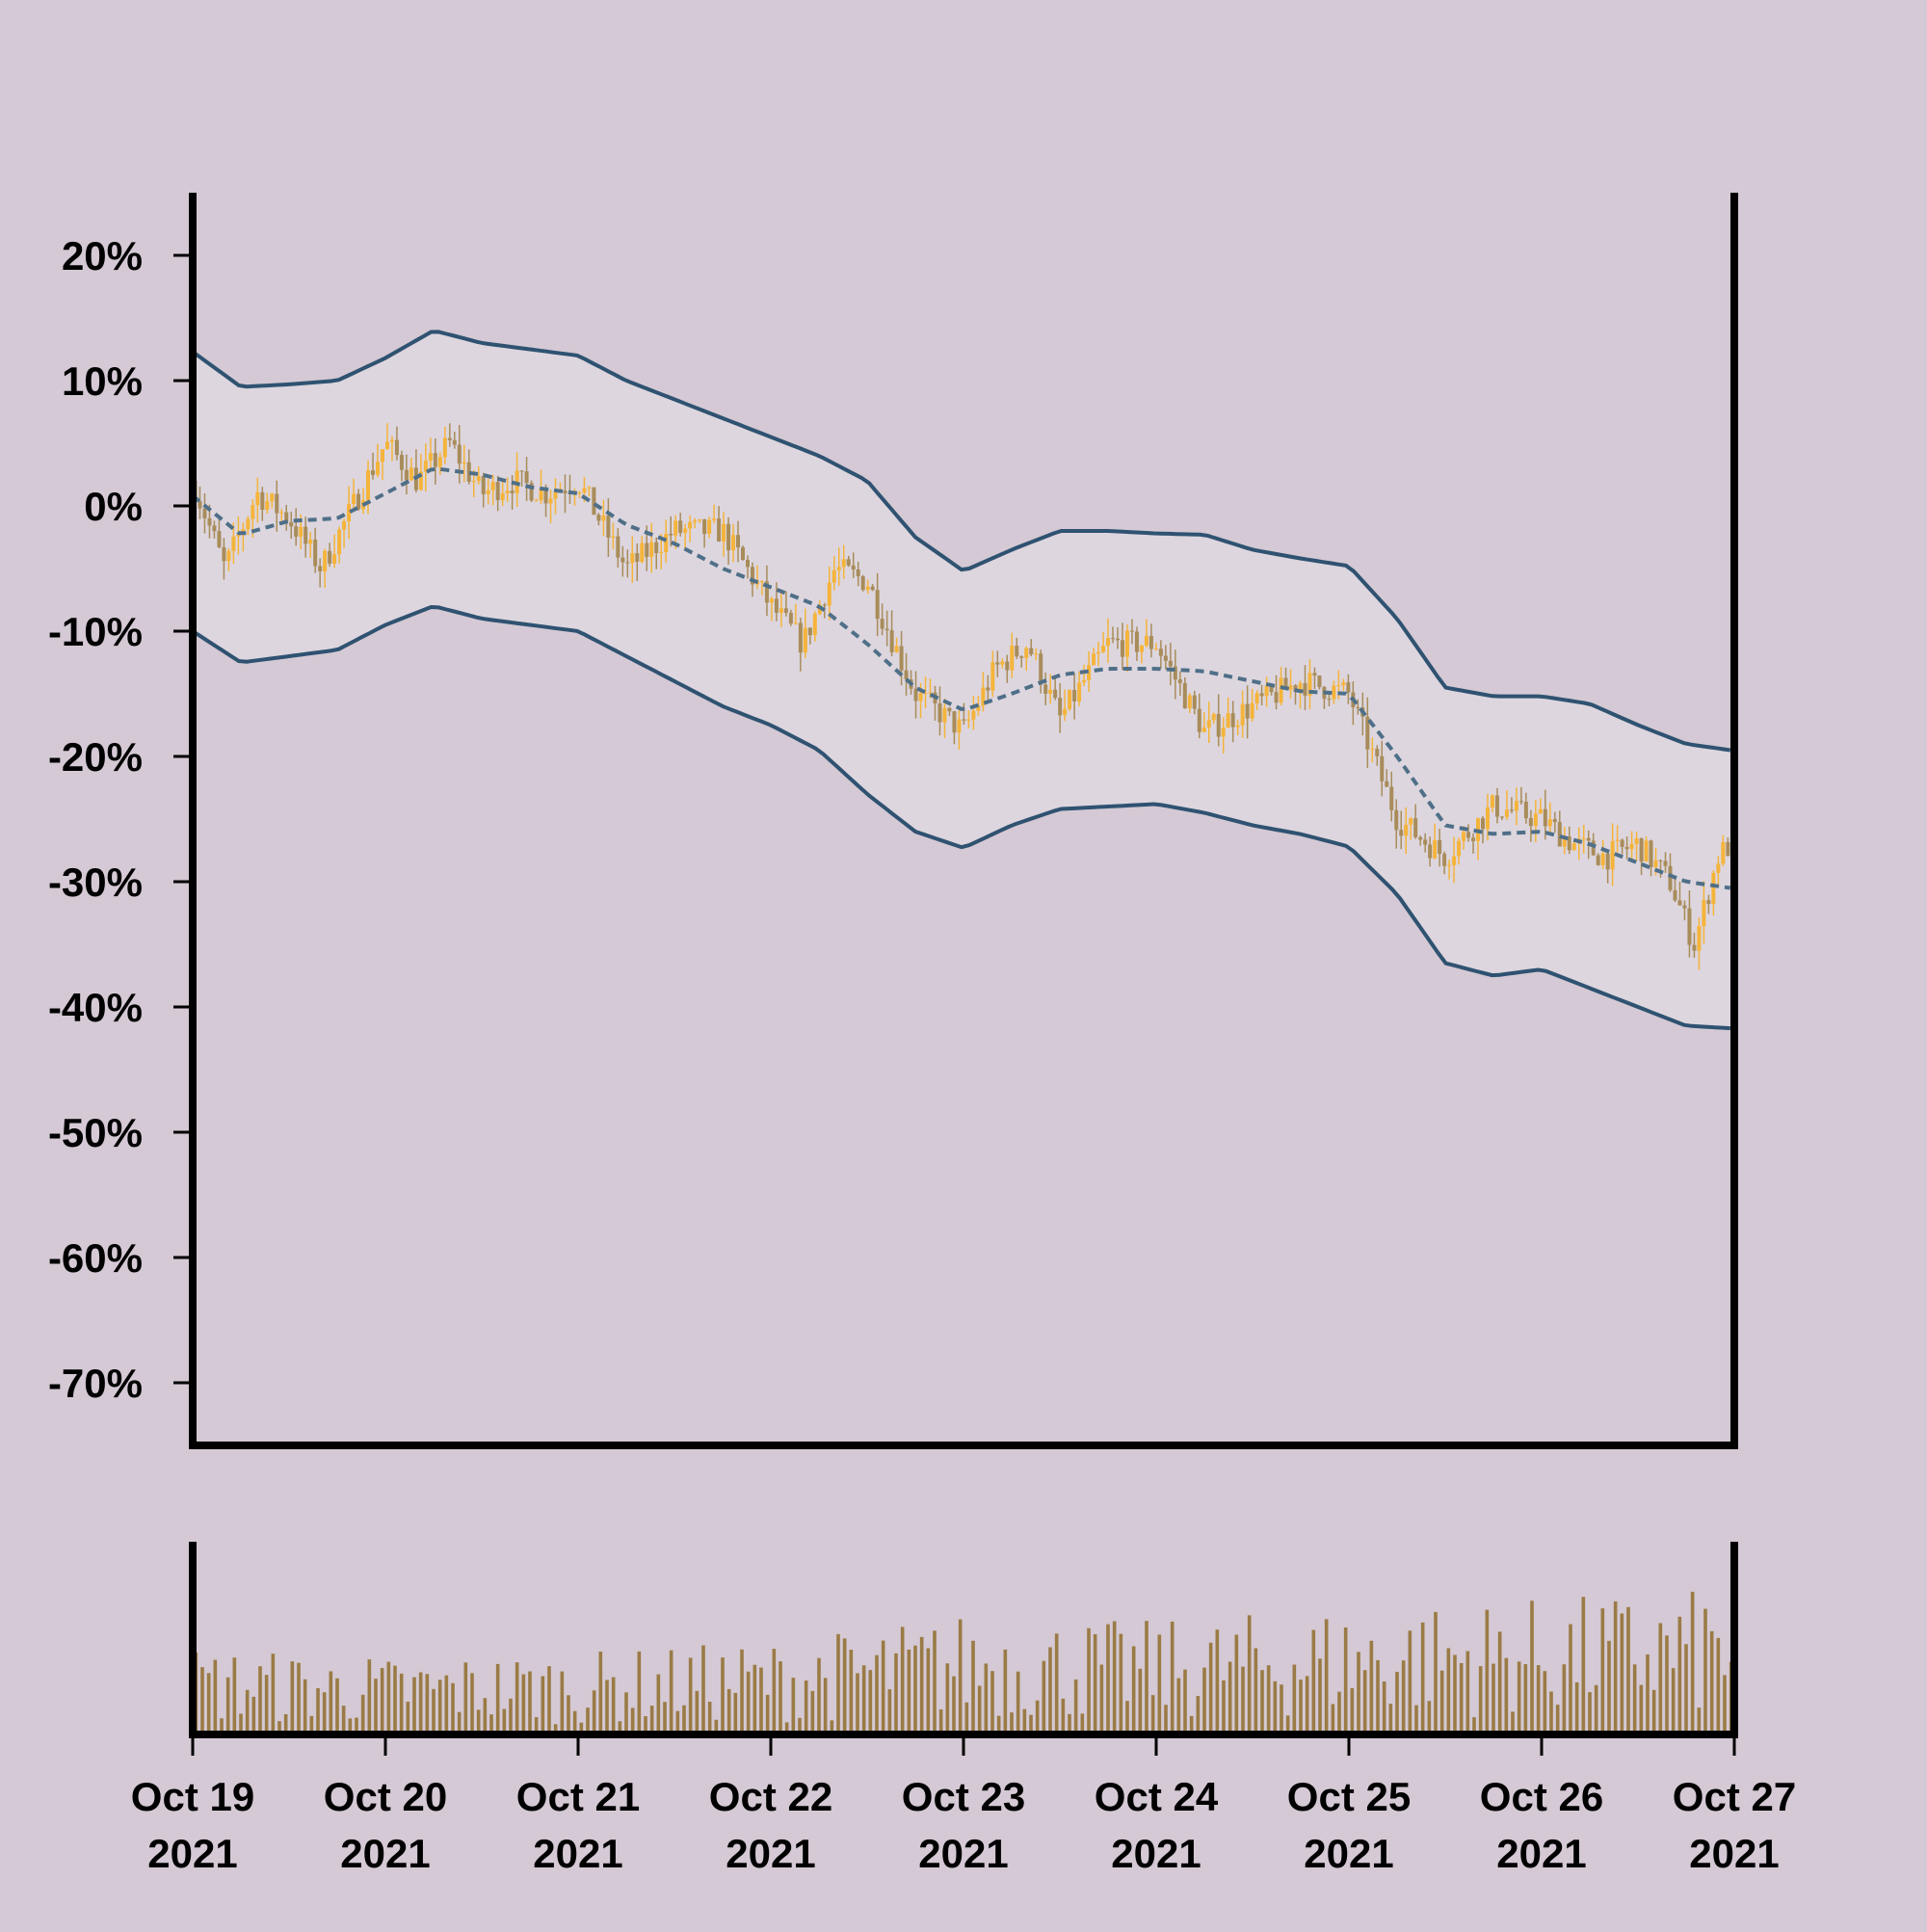 This screenshot has width=1927, height=1932. Describe the element at coordinates (770, 1853) in the screenshot. I see `x-tick-label-year: 2021` at that location.